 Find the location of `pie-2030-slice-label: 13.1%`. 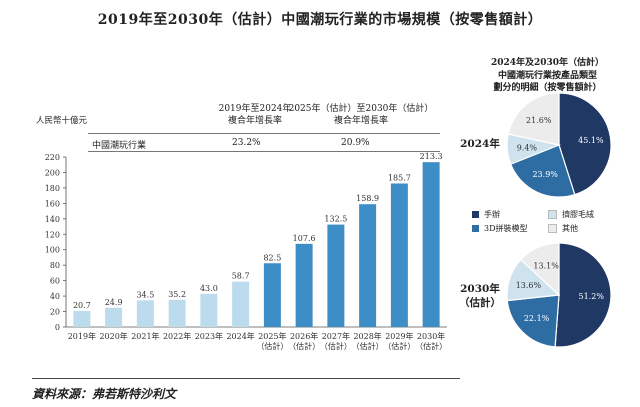

pie-2030-slice-label: 13.1% is located at coordinates (546, 265).